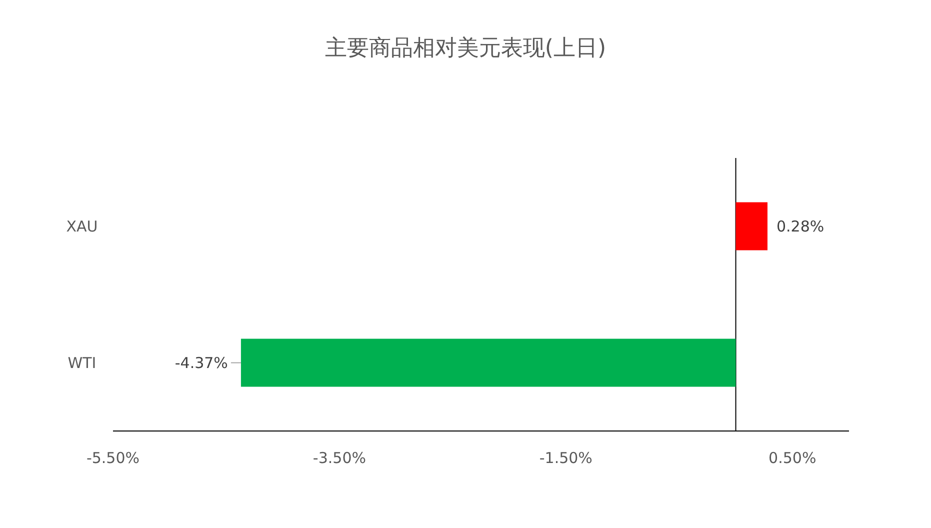 Image resolution: width=931 pixels, height=528 pixels. What do you see at coordinates (113, 458) in the screenshot?
I see `x-tick-label: -5.50%` at bounding box center [113, 458].